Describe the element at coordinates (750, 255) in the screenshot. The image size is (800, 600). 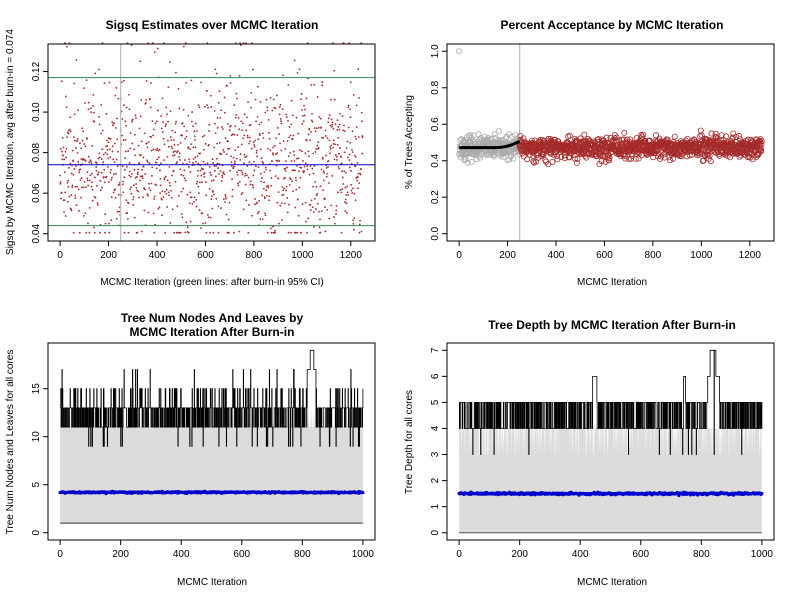
I see `acceptance-x-tick-label: 1200` at that location.